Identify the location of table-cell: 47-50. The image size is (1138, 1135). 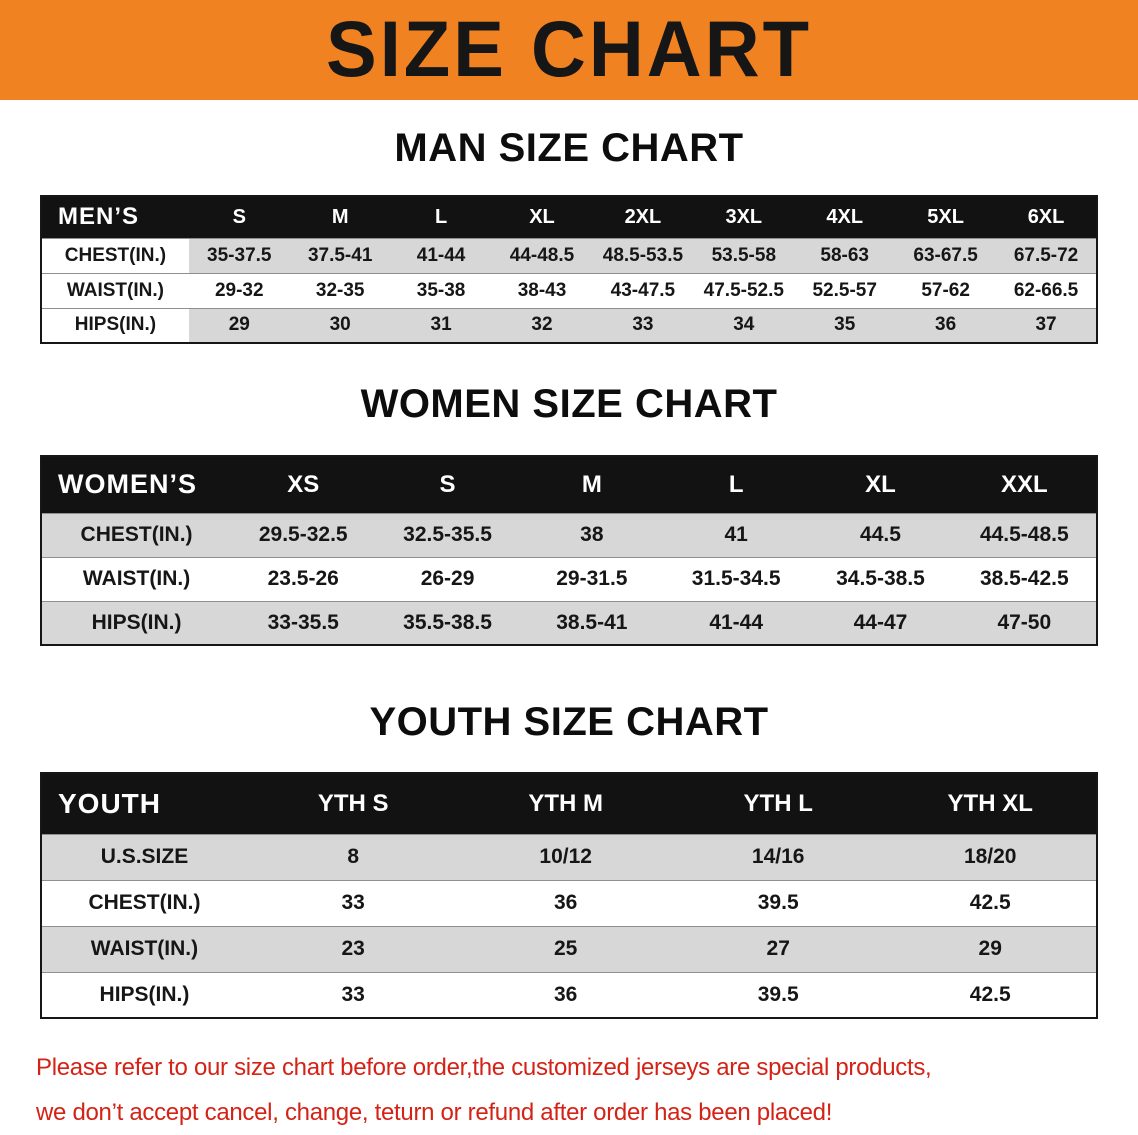
(1024, 622).